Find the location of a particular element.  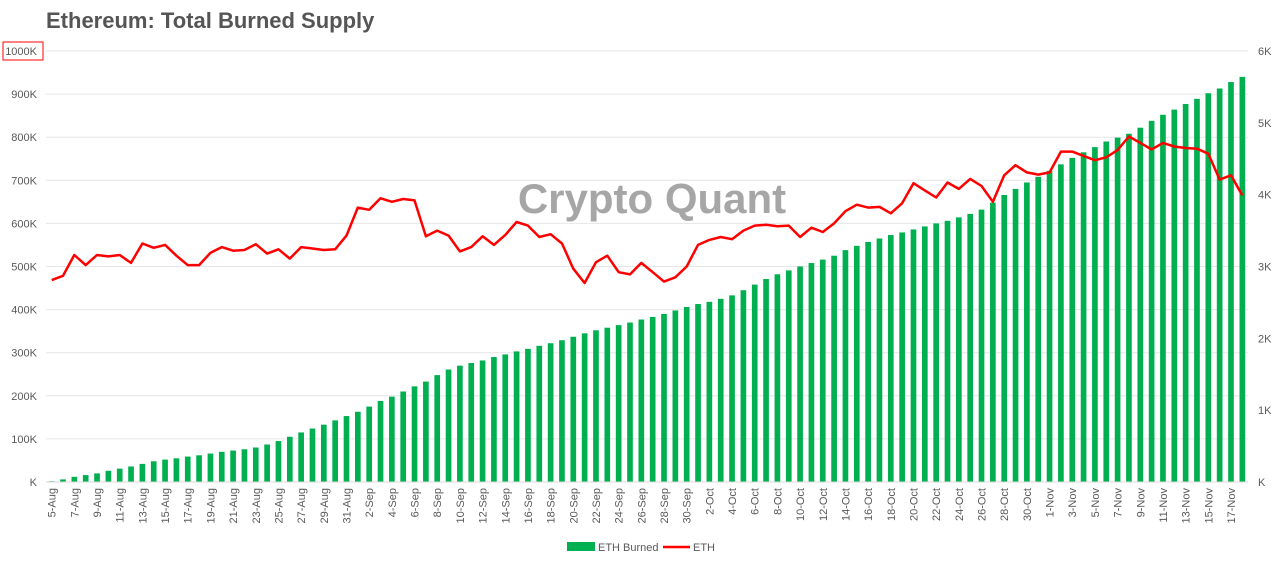

x-tick-label: 11-Nov is located at coordinates (1164, 505).